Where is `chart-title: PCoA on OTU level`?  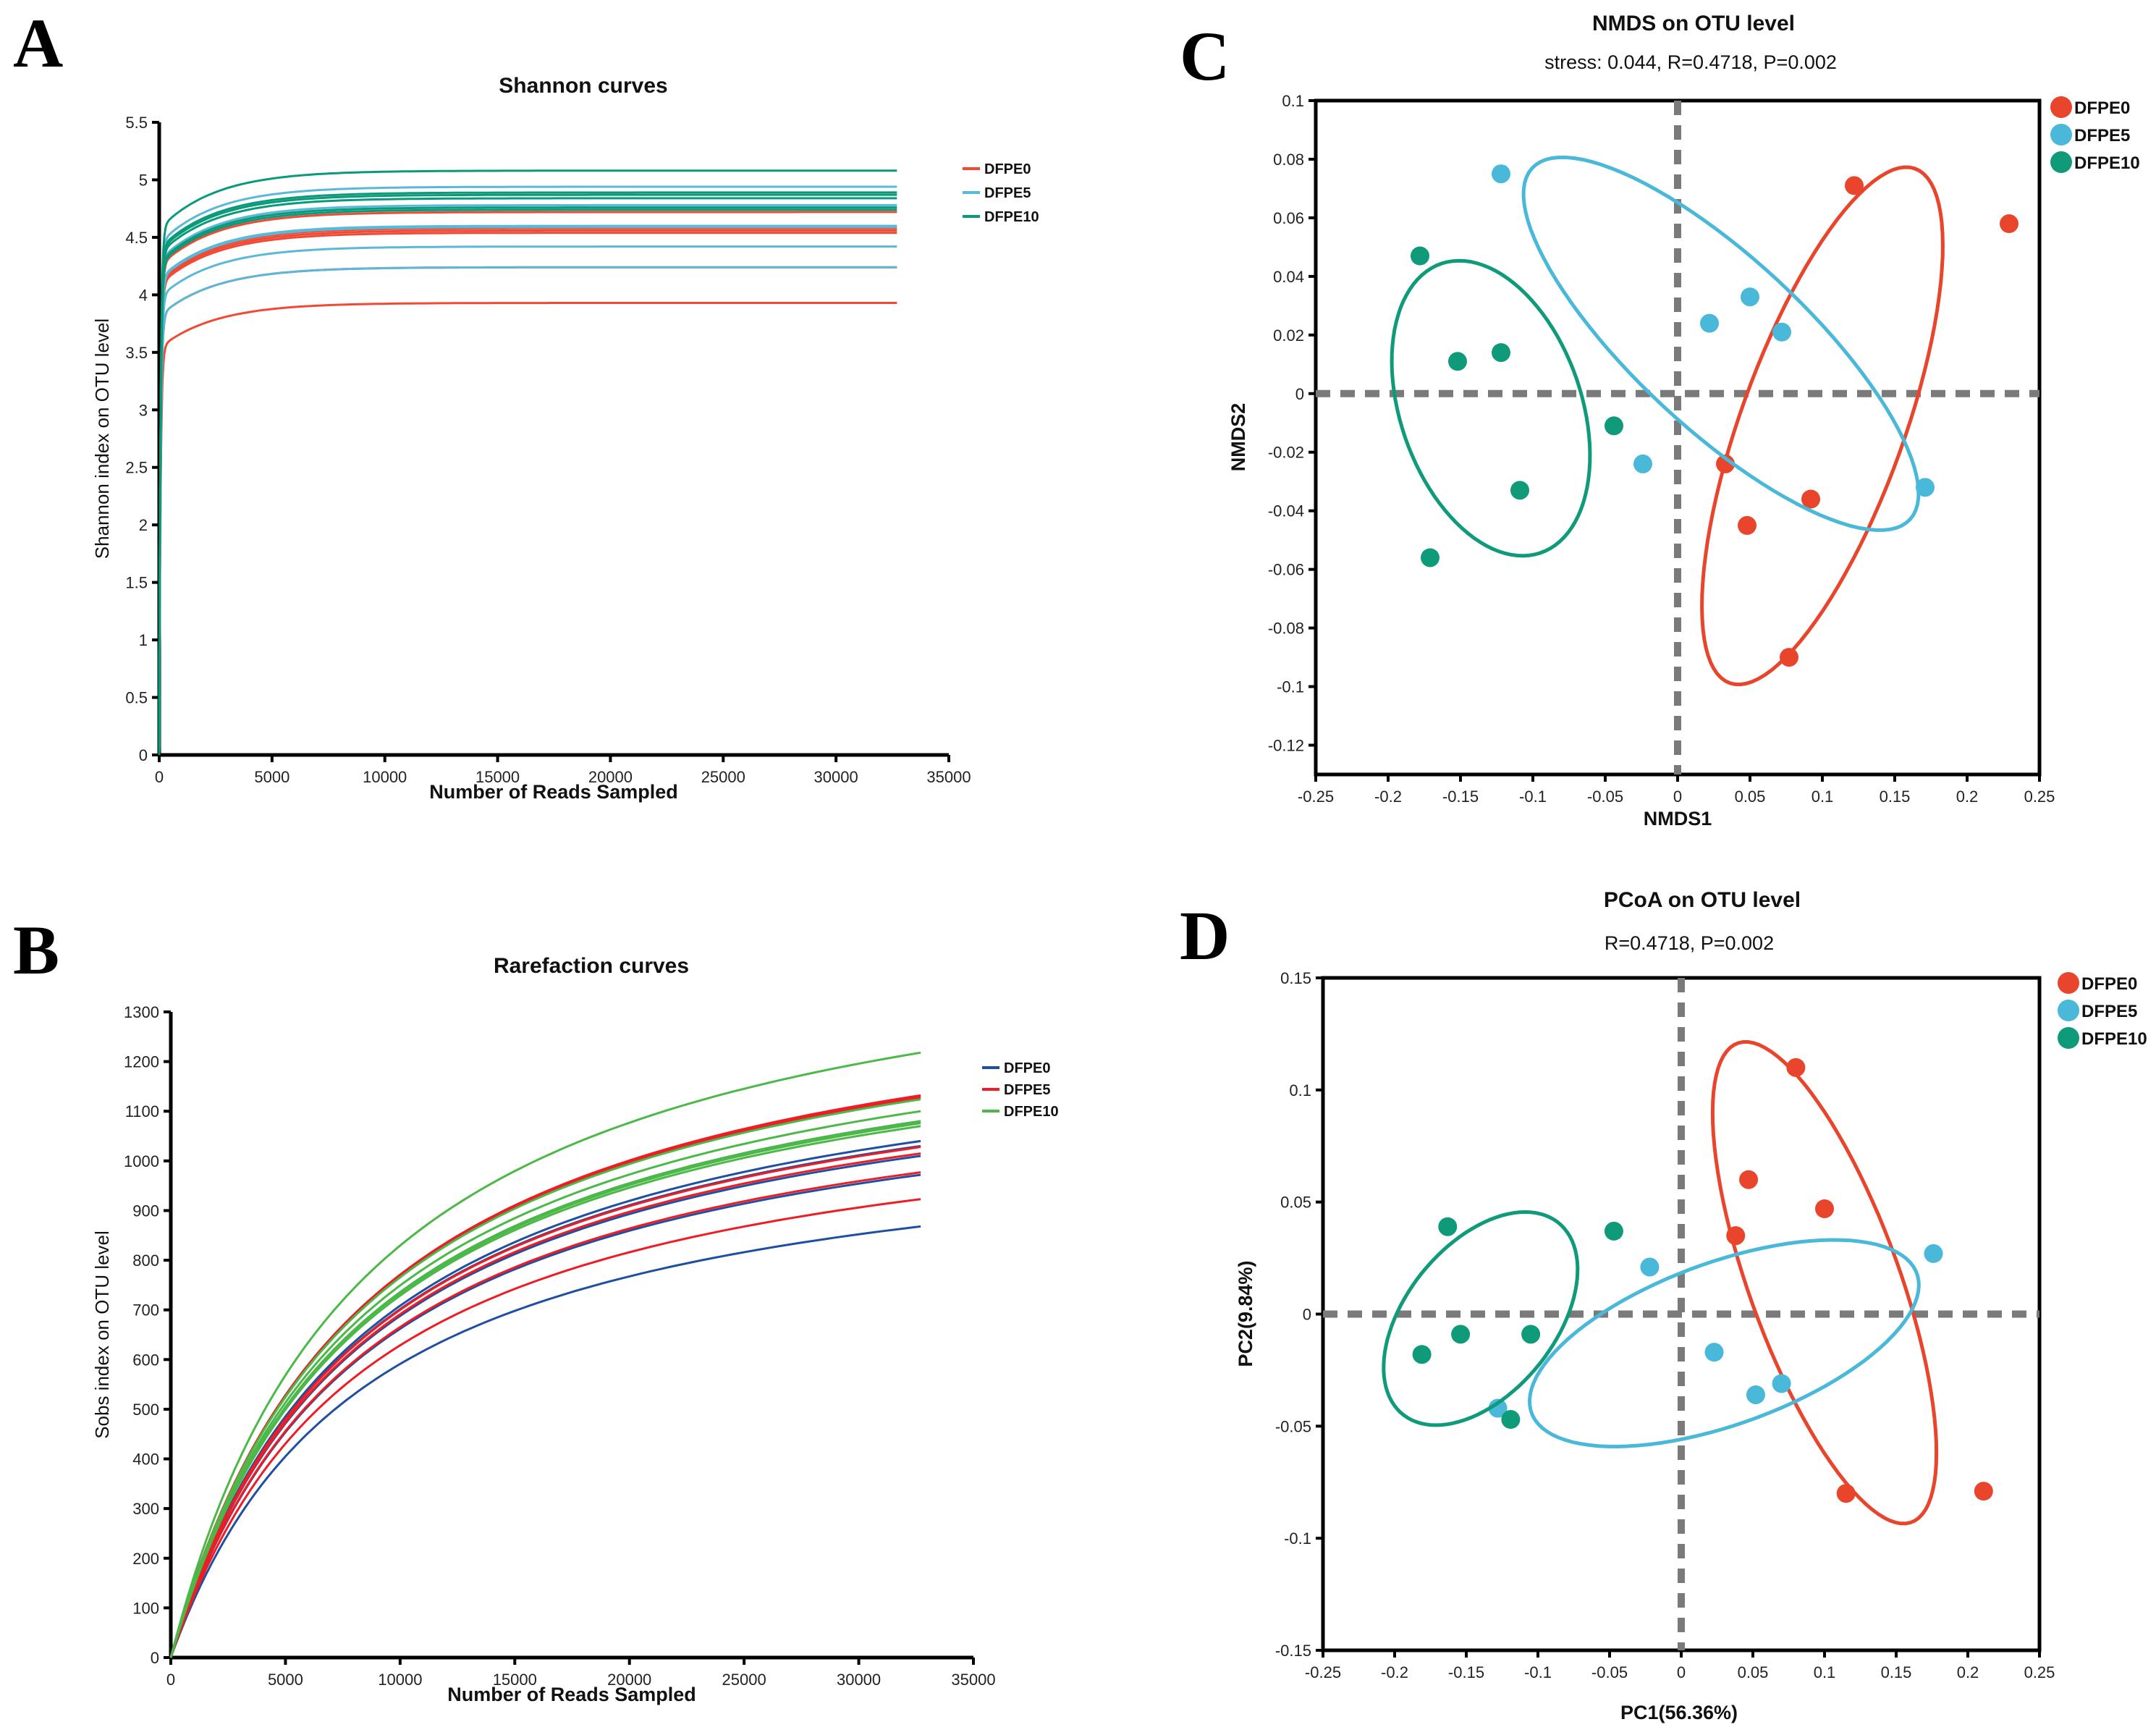 chart-title: PCoA on OTU level is located at coordinates (1703, 900).